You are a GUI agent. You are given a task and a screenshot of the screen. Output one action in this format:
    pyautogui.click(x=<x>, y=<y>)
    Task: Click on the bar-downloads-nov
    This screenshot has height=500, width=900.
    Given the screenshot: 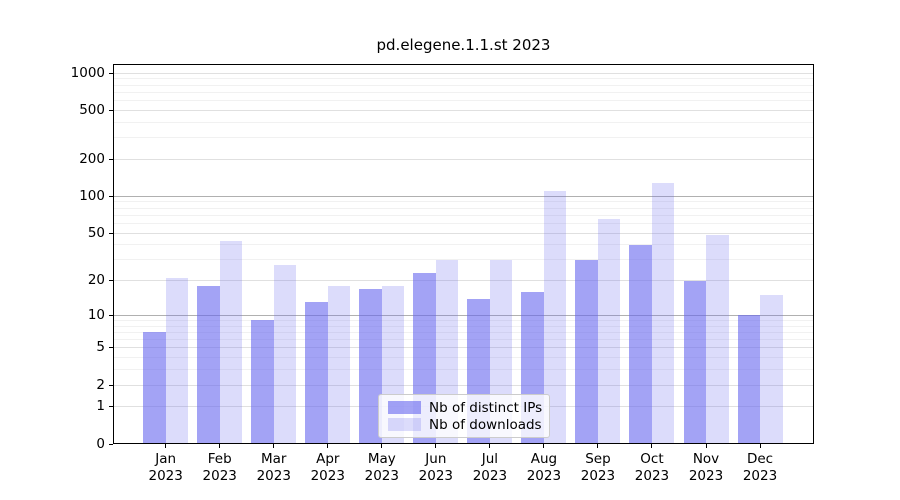 What is the action you would take?
    pyautogui.click(x=717, y=339)
    